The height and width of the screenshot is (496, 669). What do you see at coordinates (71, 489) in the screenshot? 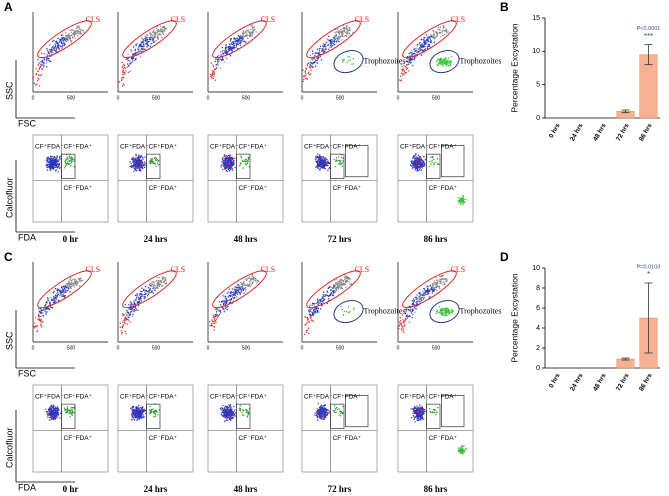
I see `time-label: 0 hr` at bounding box center [71, 489].